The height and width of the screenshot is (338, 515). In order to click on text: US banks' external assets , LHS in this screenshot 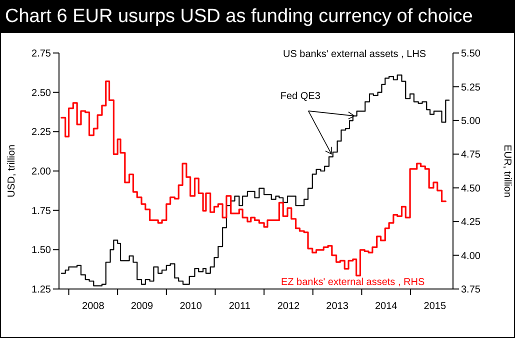, I will do `click(354, 54)`.